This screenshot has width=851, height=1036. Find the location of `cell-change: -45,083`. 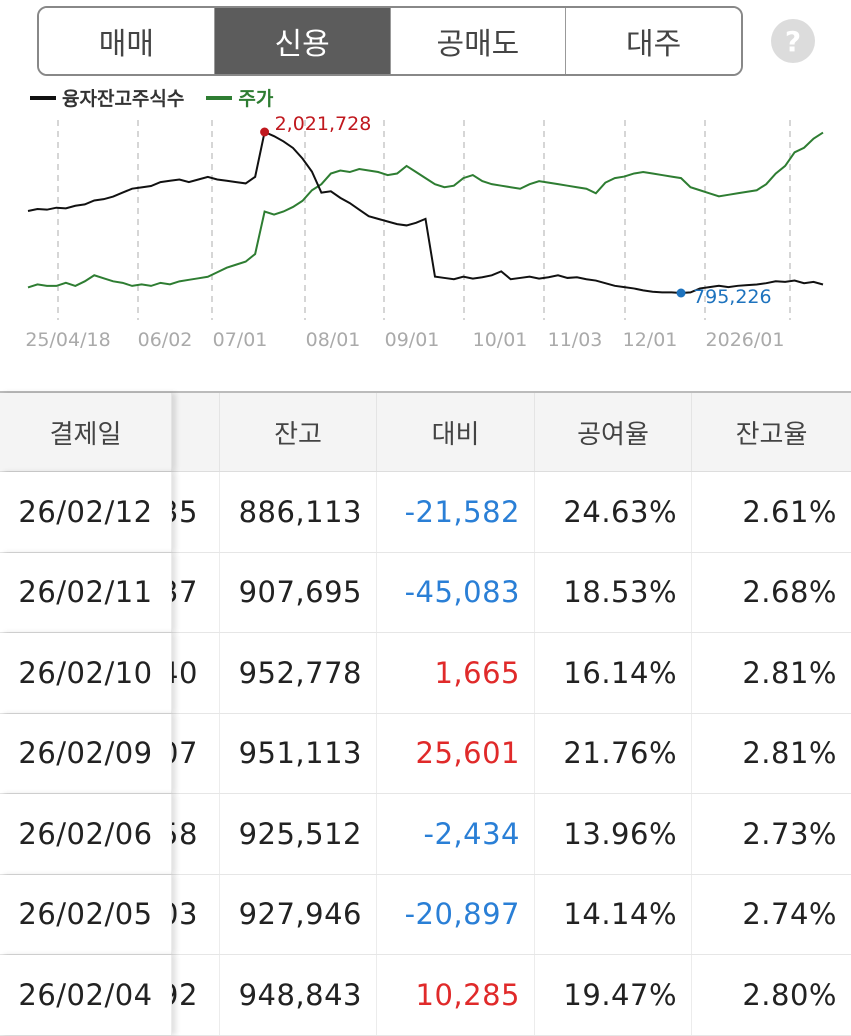

cell-change: -45,083 is located at coordinates (456, 592).